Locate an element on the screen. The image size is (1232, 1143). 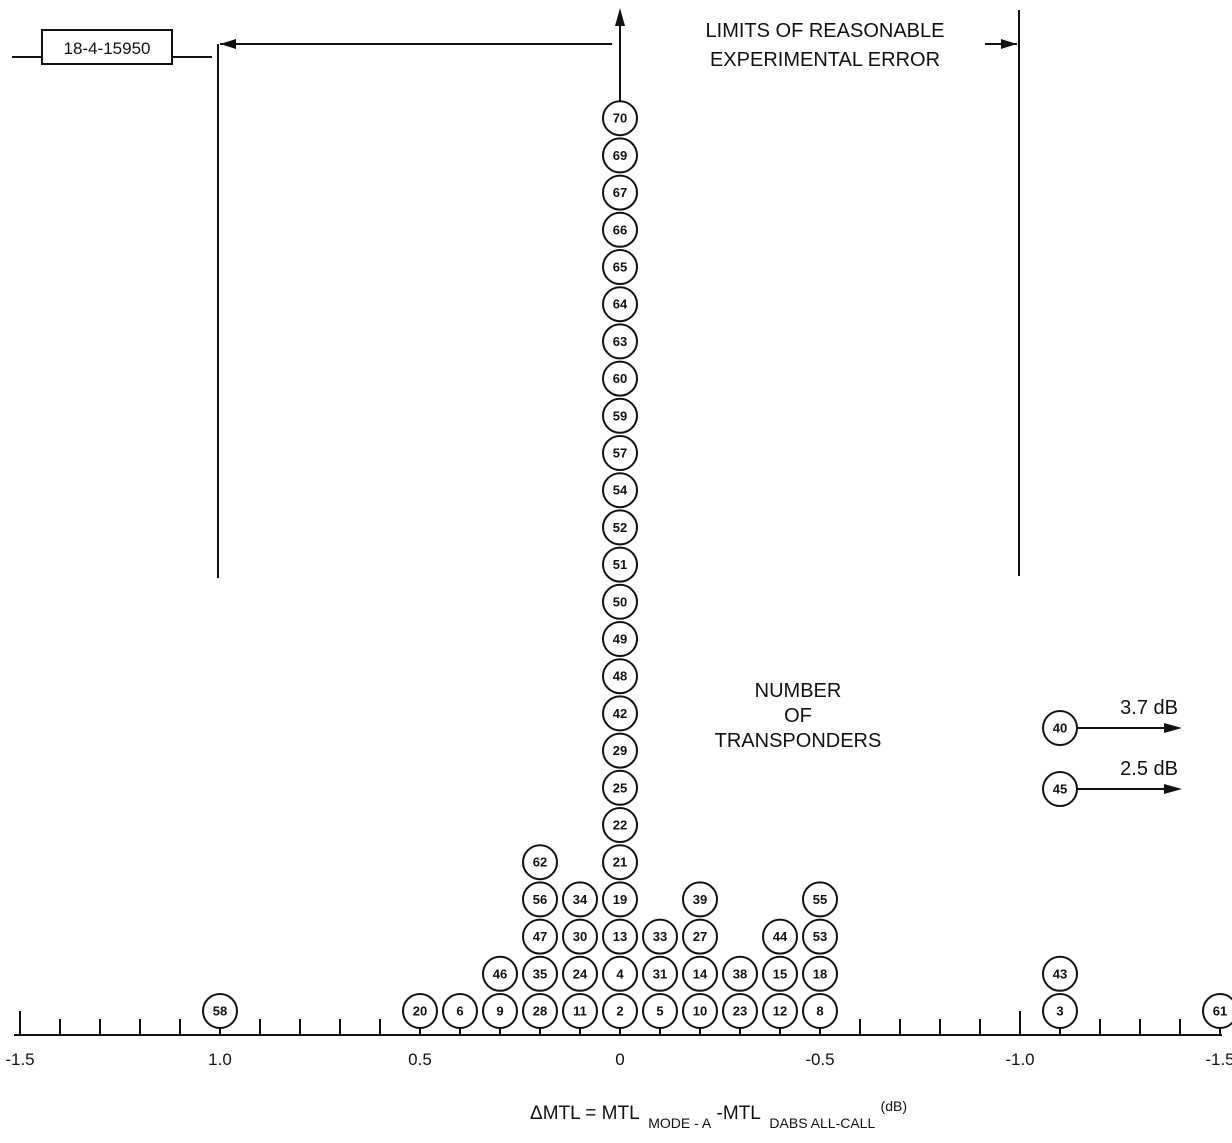
transponder-marker: 65 is located at coordinates (620, 267).